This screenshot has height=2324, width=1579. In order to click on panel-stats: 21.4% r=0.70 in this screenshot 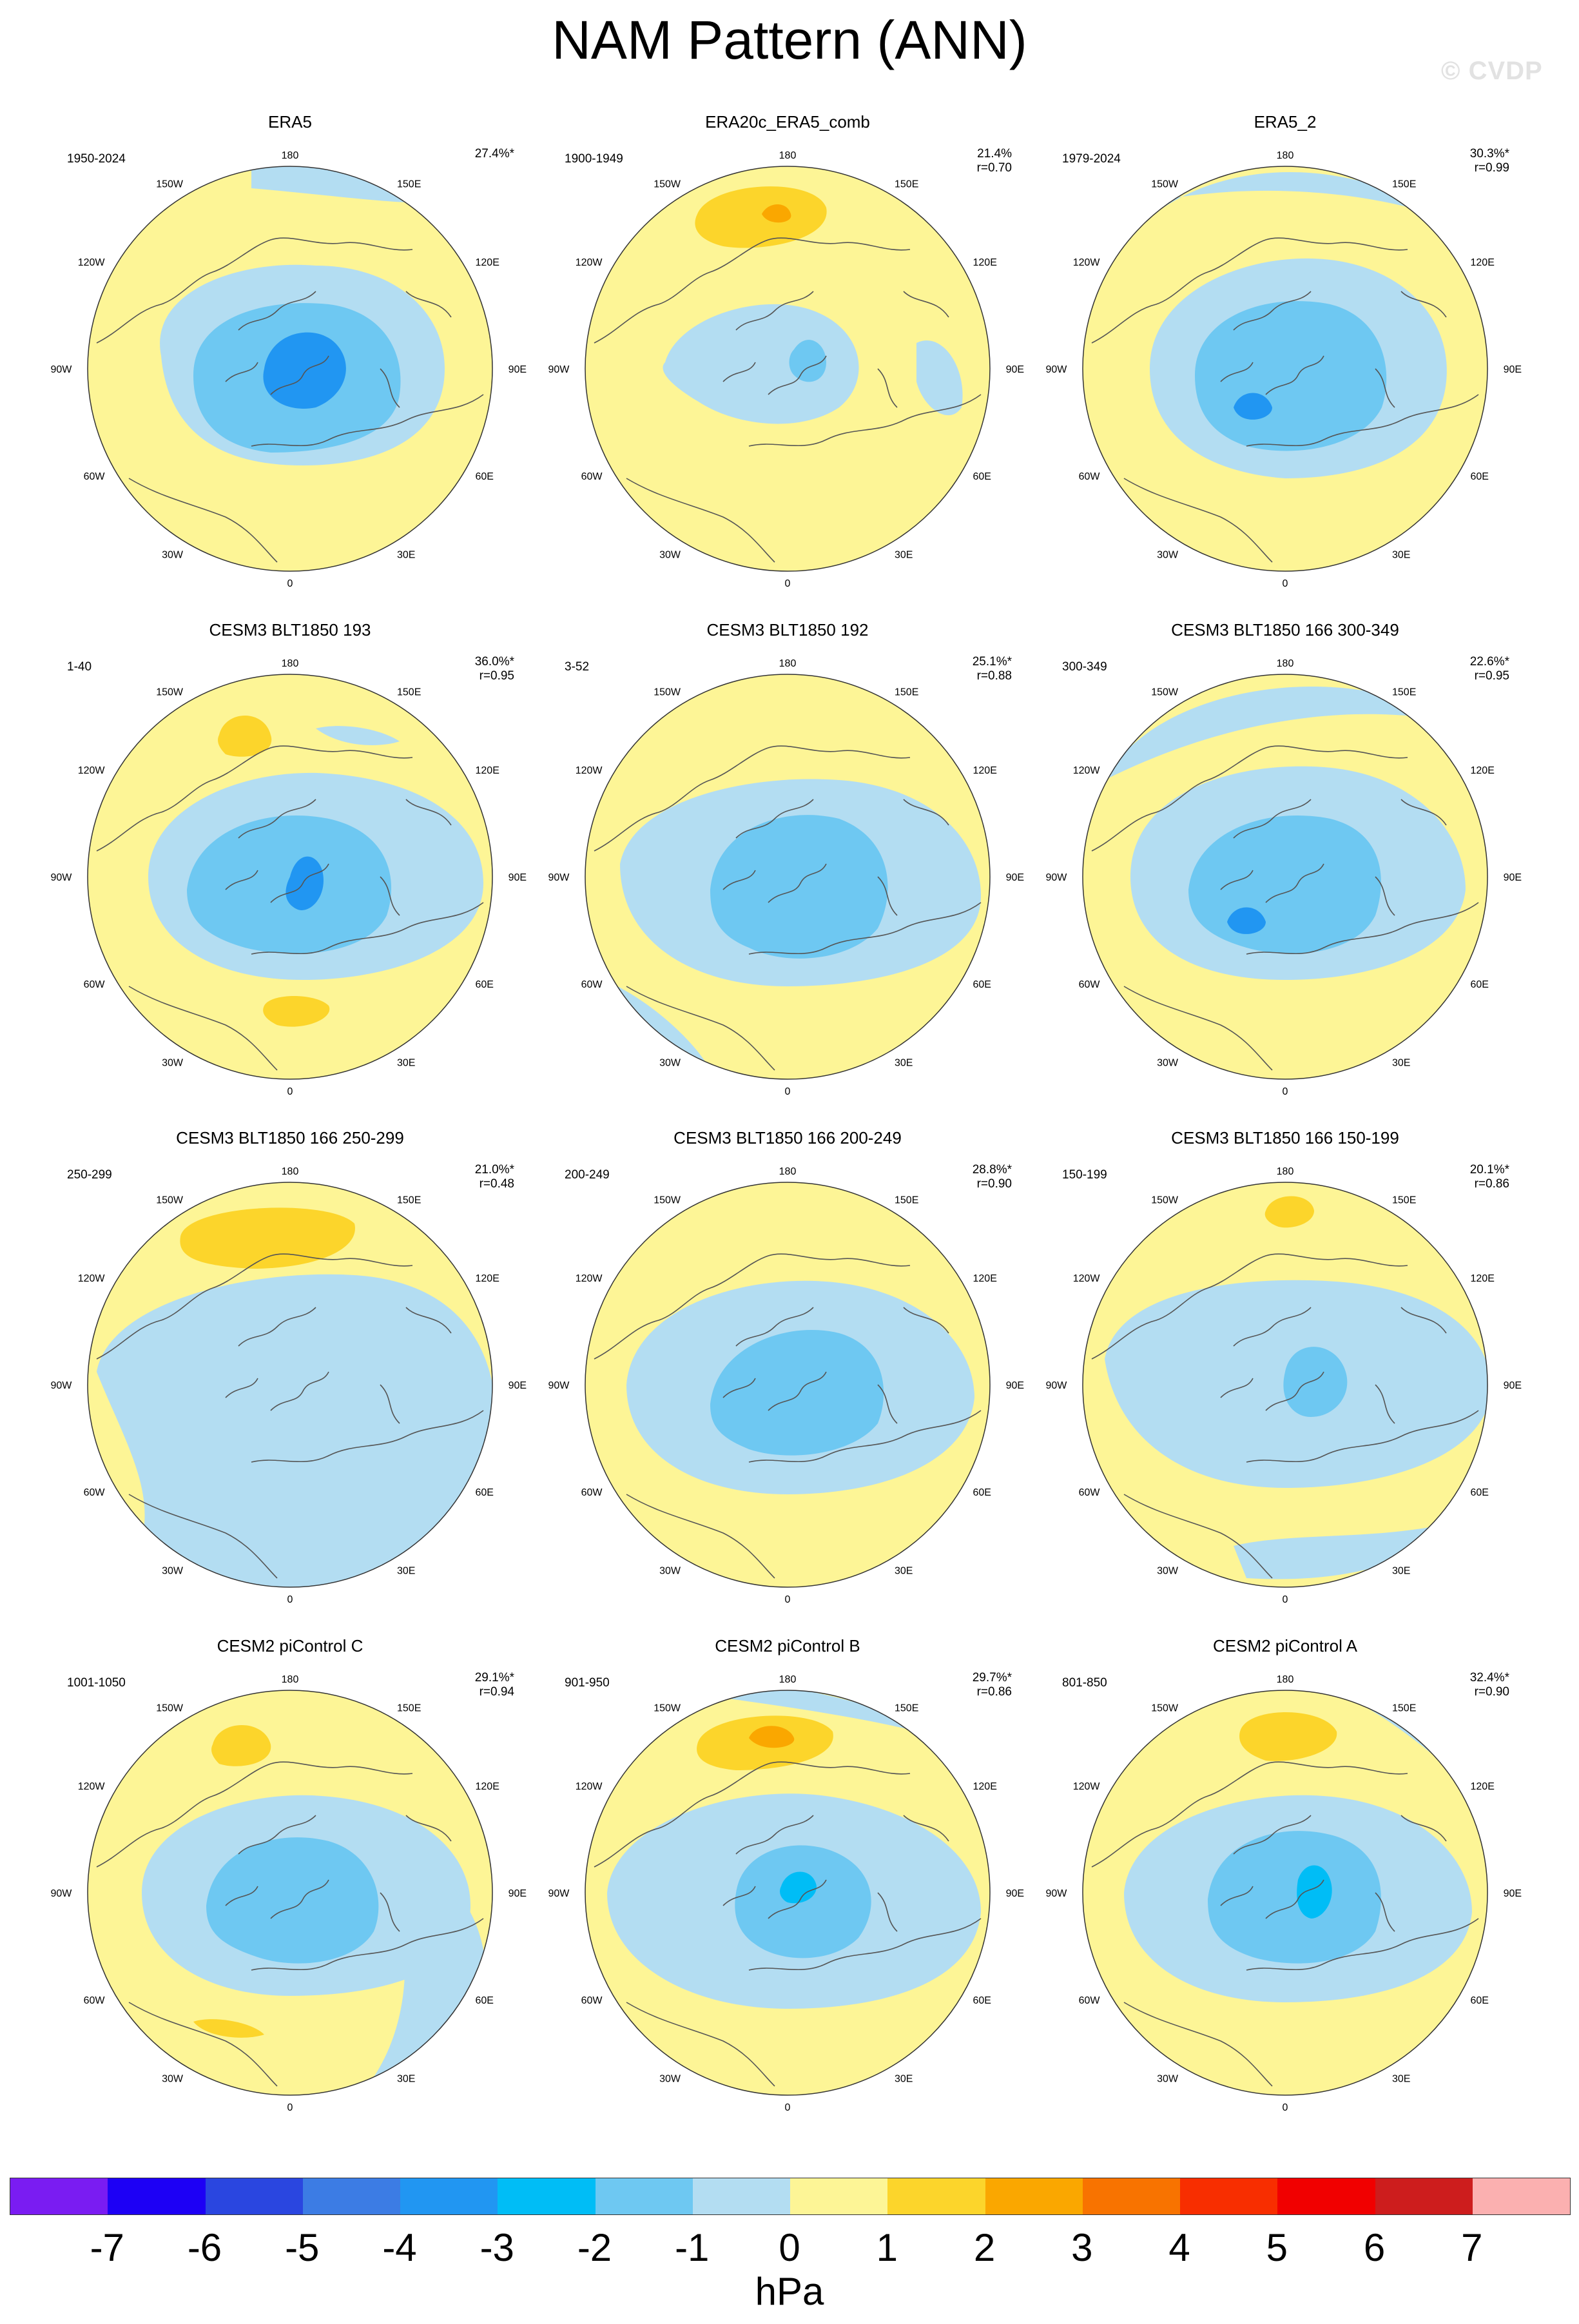, I will do `click(994, 161)`.